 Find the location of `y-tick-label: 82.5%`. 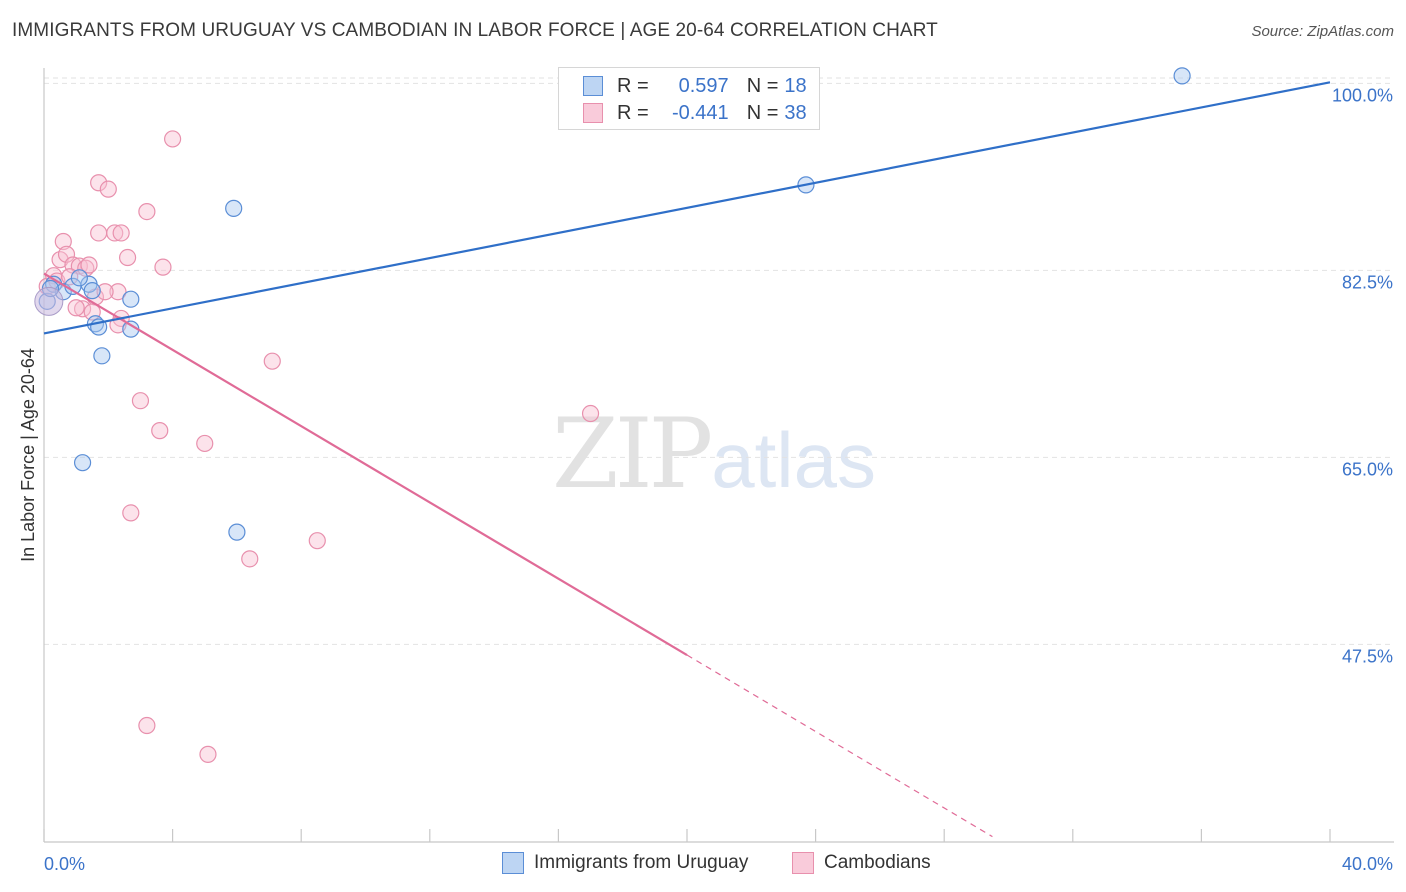

y-tick-label: 82.5% is located at coordinates (1367, 282).